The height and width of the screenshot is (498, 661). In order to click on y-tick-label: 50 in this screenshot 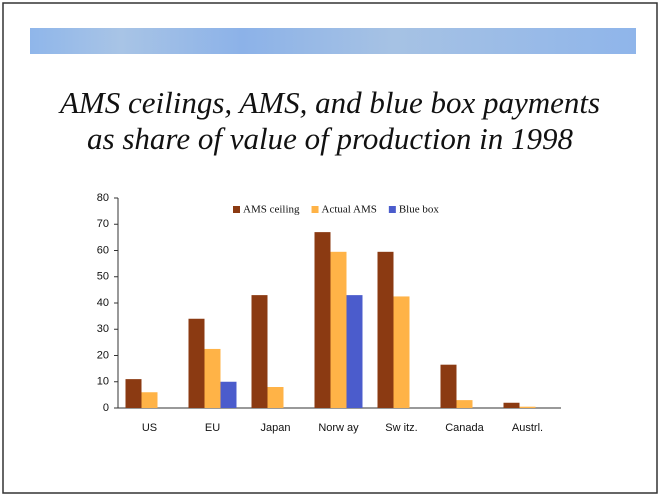, I will do `click(103, 277)`.